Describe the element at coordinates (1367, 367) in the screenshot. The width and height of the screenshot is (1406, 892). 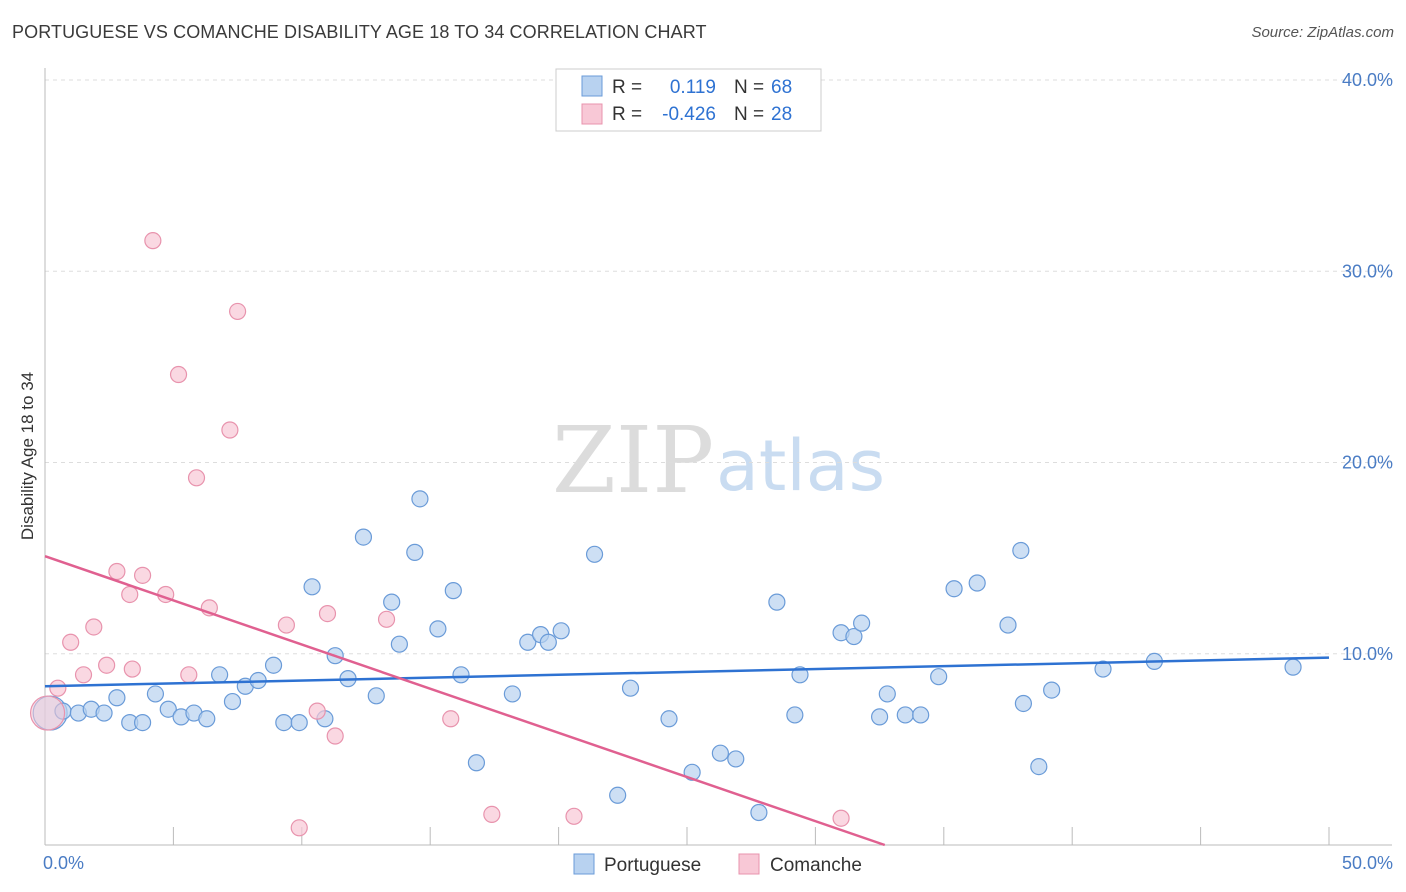
I see `y-tick-labels: 10.0% 20.0% 30.0% 40.0%` at that location.